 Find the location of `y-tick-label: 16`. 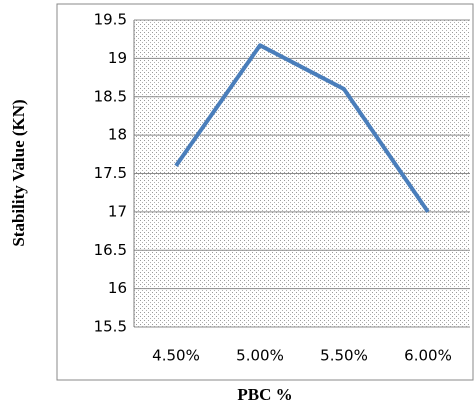

y-tick-label: 16 is located at coordinates (117, 288).